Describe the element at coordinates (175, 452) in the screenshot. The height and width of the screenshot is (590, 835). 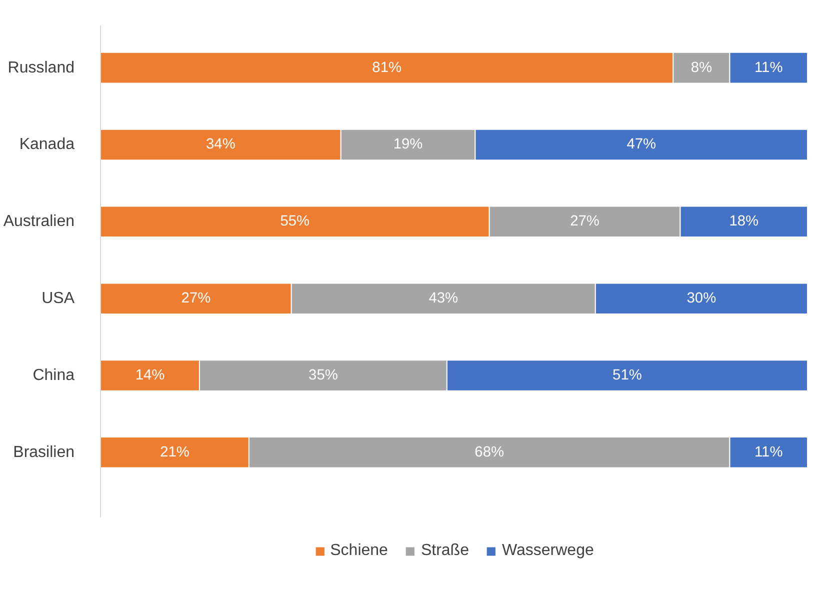
I see `data-label: 21%` at that location.